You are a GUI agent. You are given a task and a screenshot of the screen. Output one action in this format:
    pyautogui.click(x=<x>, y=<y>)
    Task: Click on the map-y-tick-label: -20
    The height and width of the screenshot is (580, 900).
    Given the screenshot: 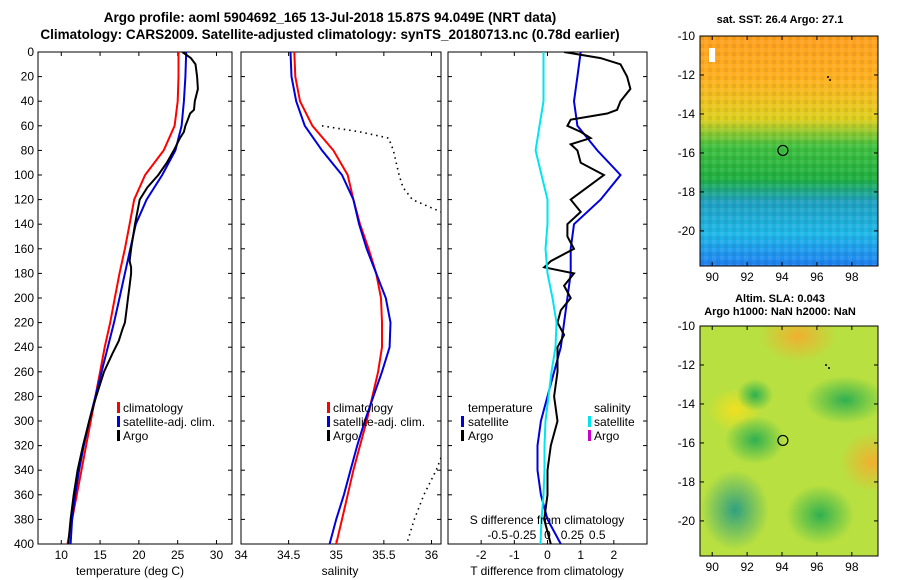 What is the action you would take?
    pyautogui.click(x=687, y=231)
    